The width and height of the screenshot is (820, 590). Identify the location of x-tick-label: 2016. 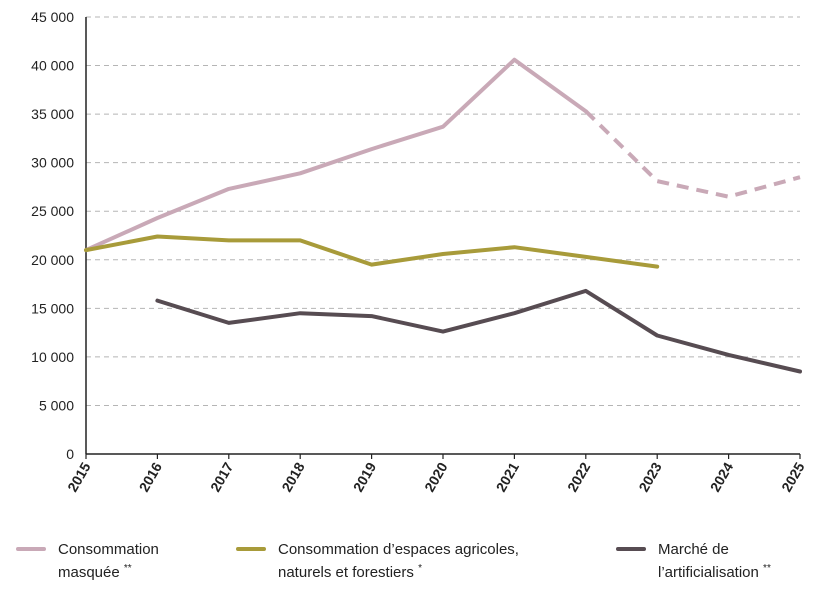
(151, 476).